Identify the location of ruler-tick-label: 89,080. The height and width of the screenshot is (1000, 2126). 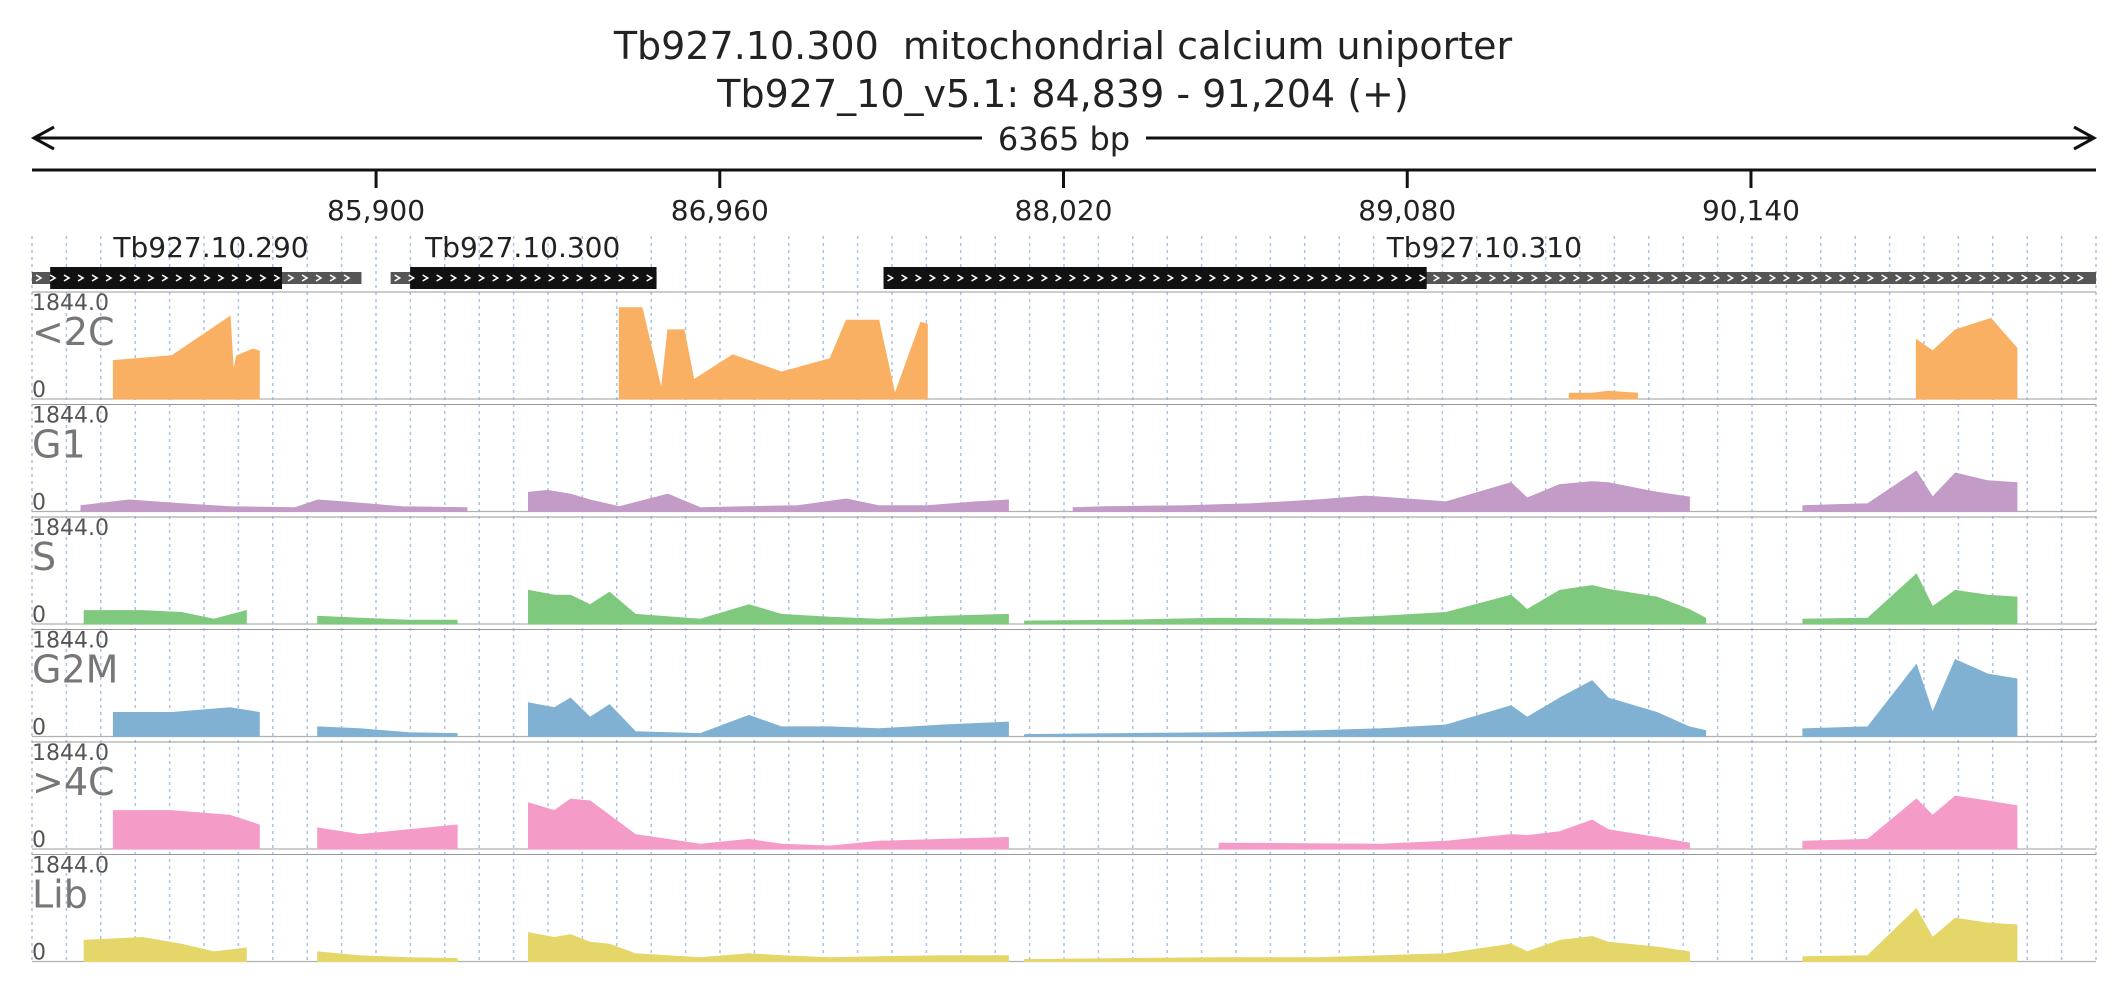
(1407, 210).